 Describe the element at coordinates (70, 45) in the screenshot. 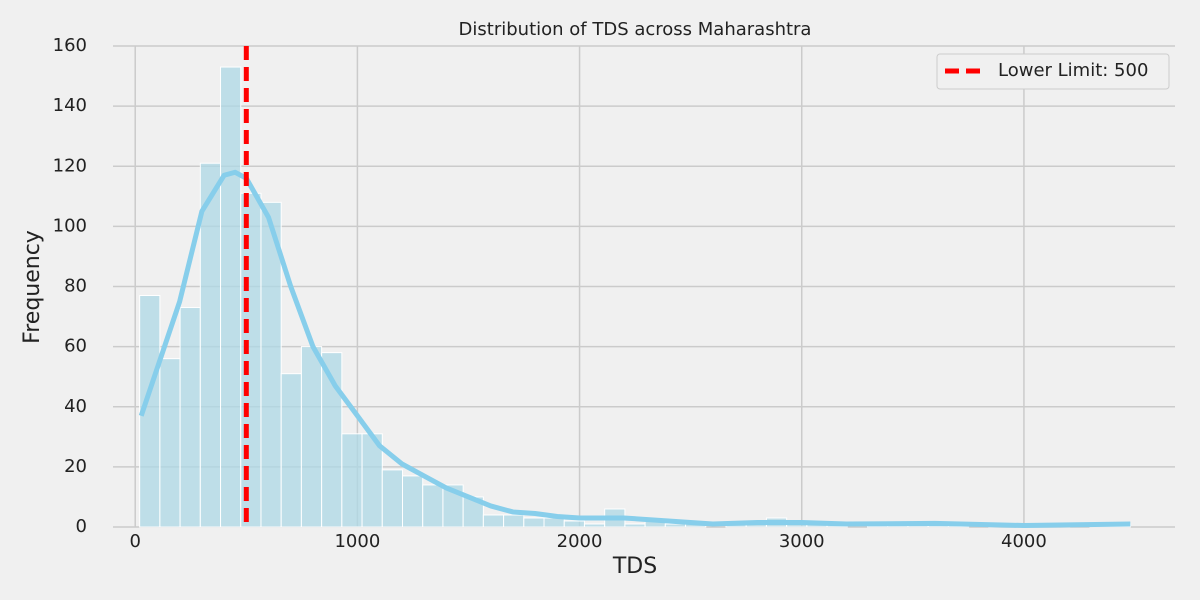

I see `y-tick-label: 160` at that location.